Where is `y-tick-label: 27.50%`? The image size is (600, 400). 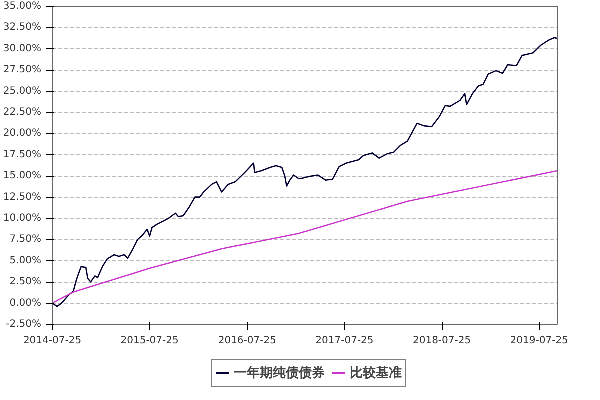
y-tick-label: 27.50% is located at coordinates (22, 70).